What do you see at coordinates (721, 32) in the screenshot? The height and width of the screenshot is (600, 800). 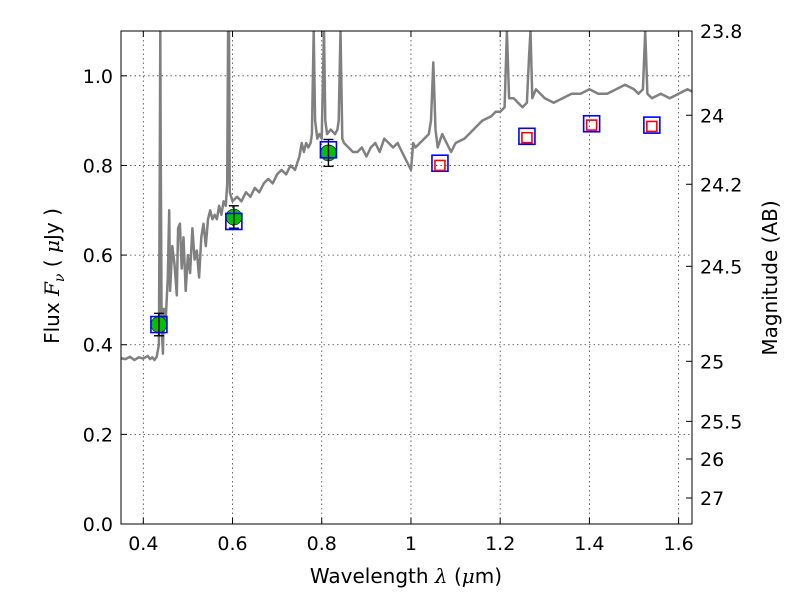 I see `y2-tick-label: 23.8` at bounding box center [721, 32].